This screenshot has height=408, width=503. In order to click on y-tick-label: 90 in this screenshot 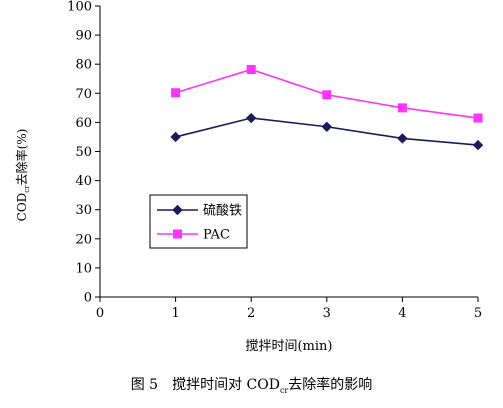, I will do `click(83, 36)`.